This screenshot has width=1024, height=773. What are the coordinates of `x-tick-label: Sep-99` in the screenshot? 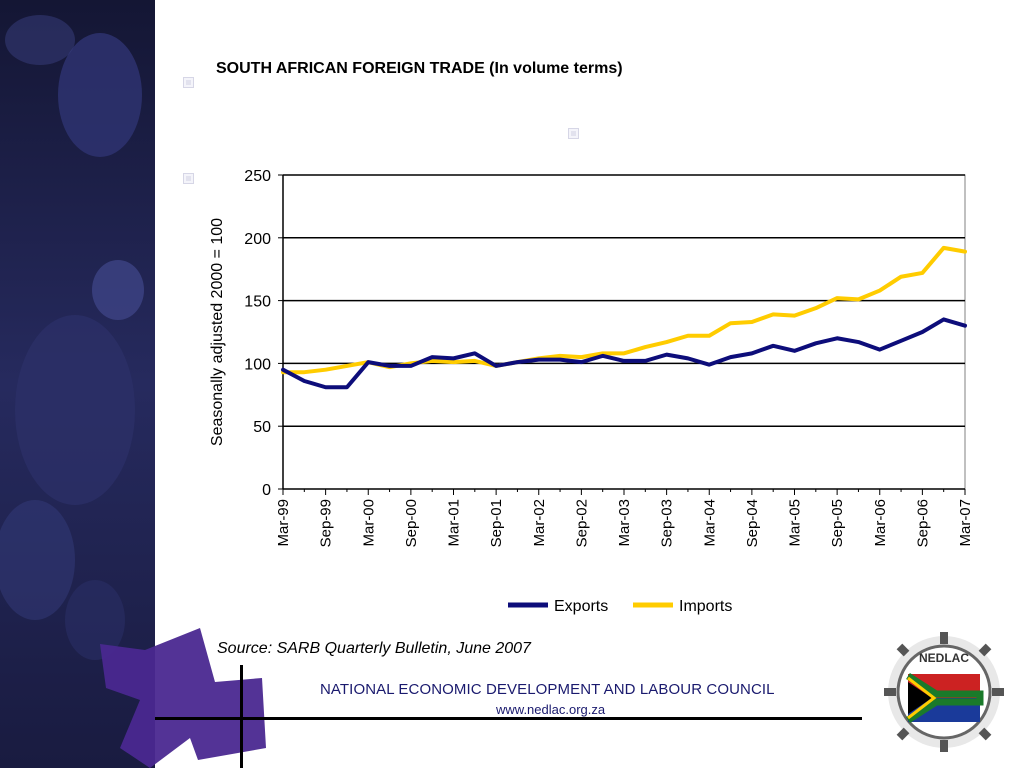 It's located at (326, 523).